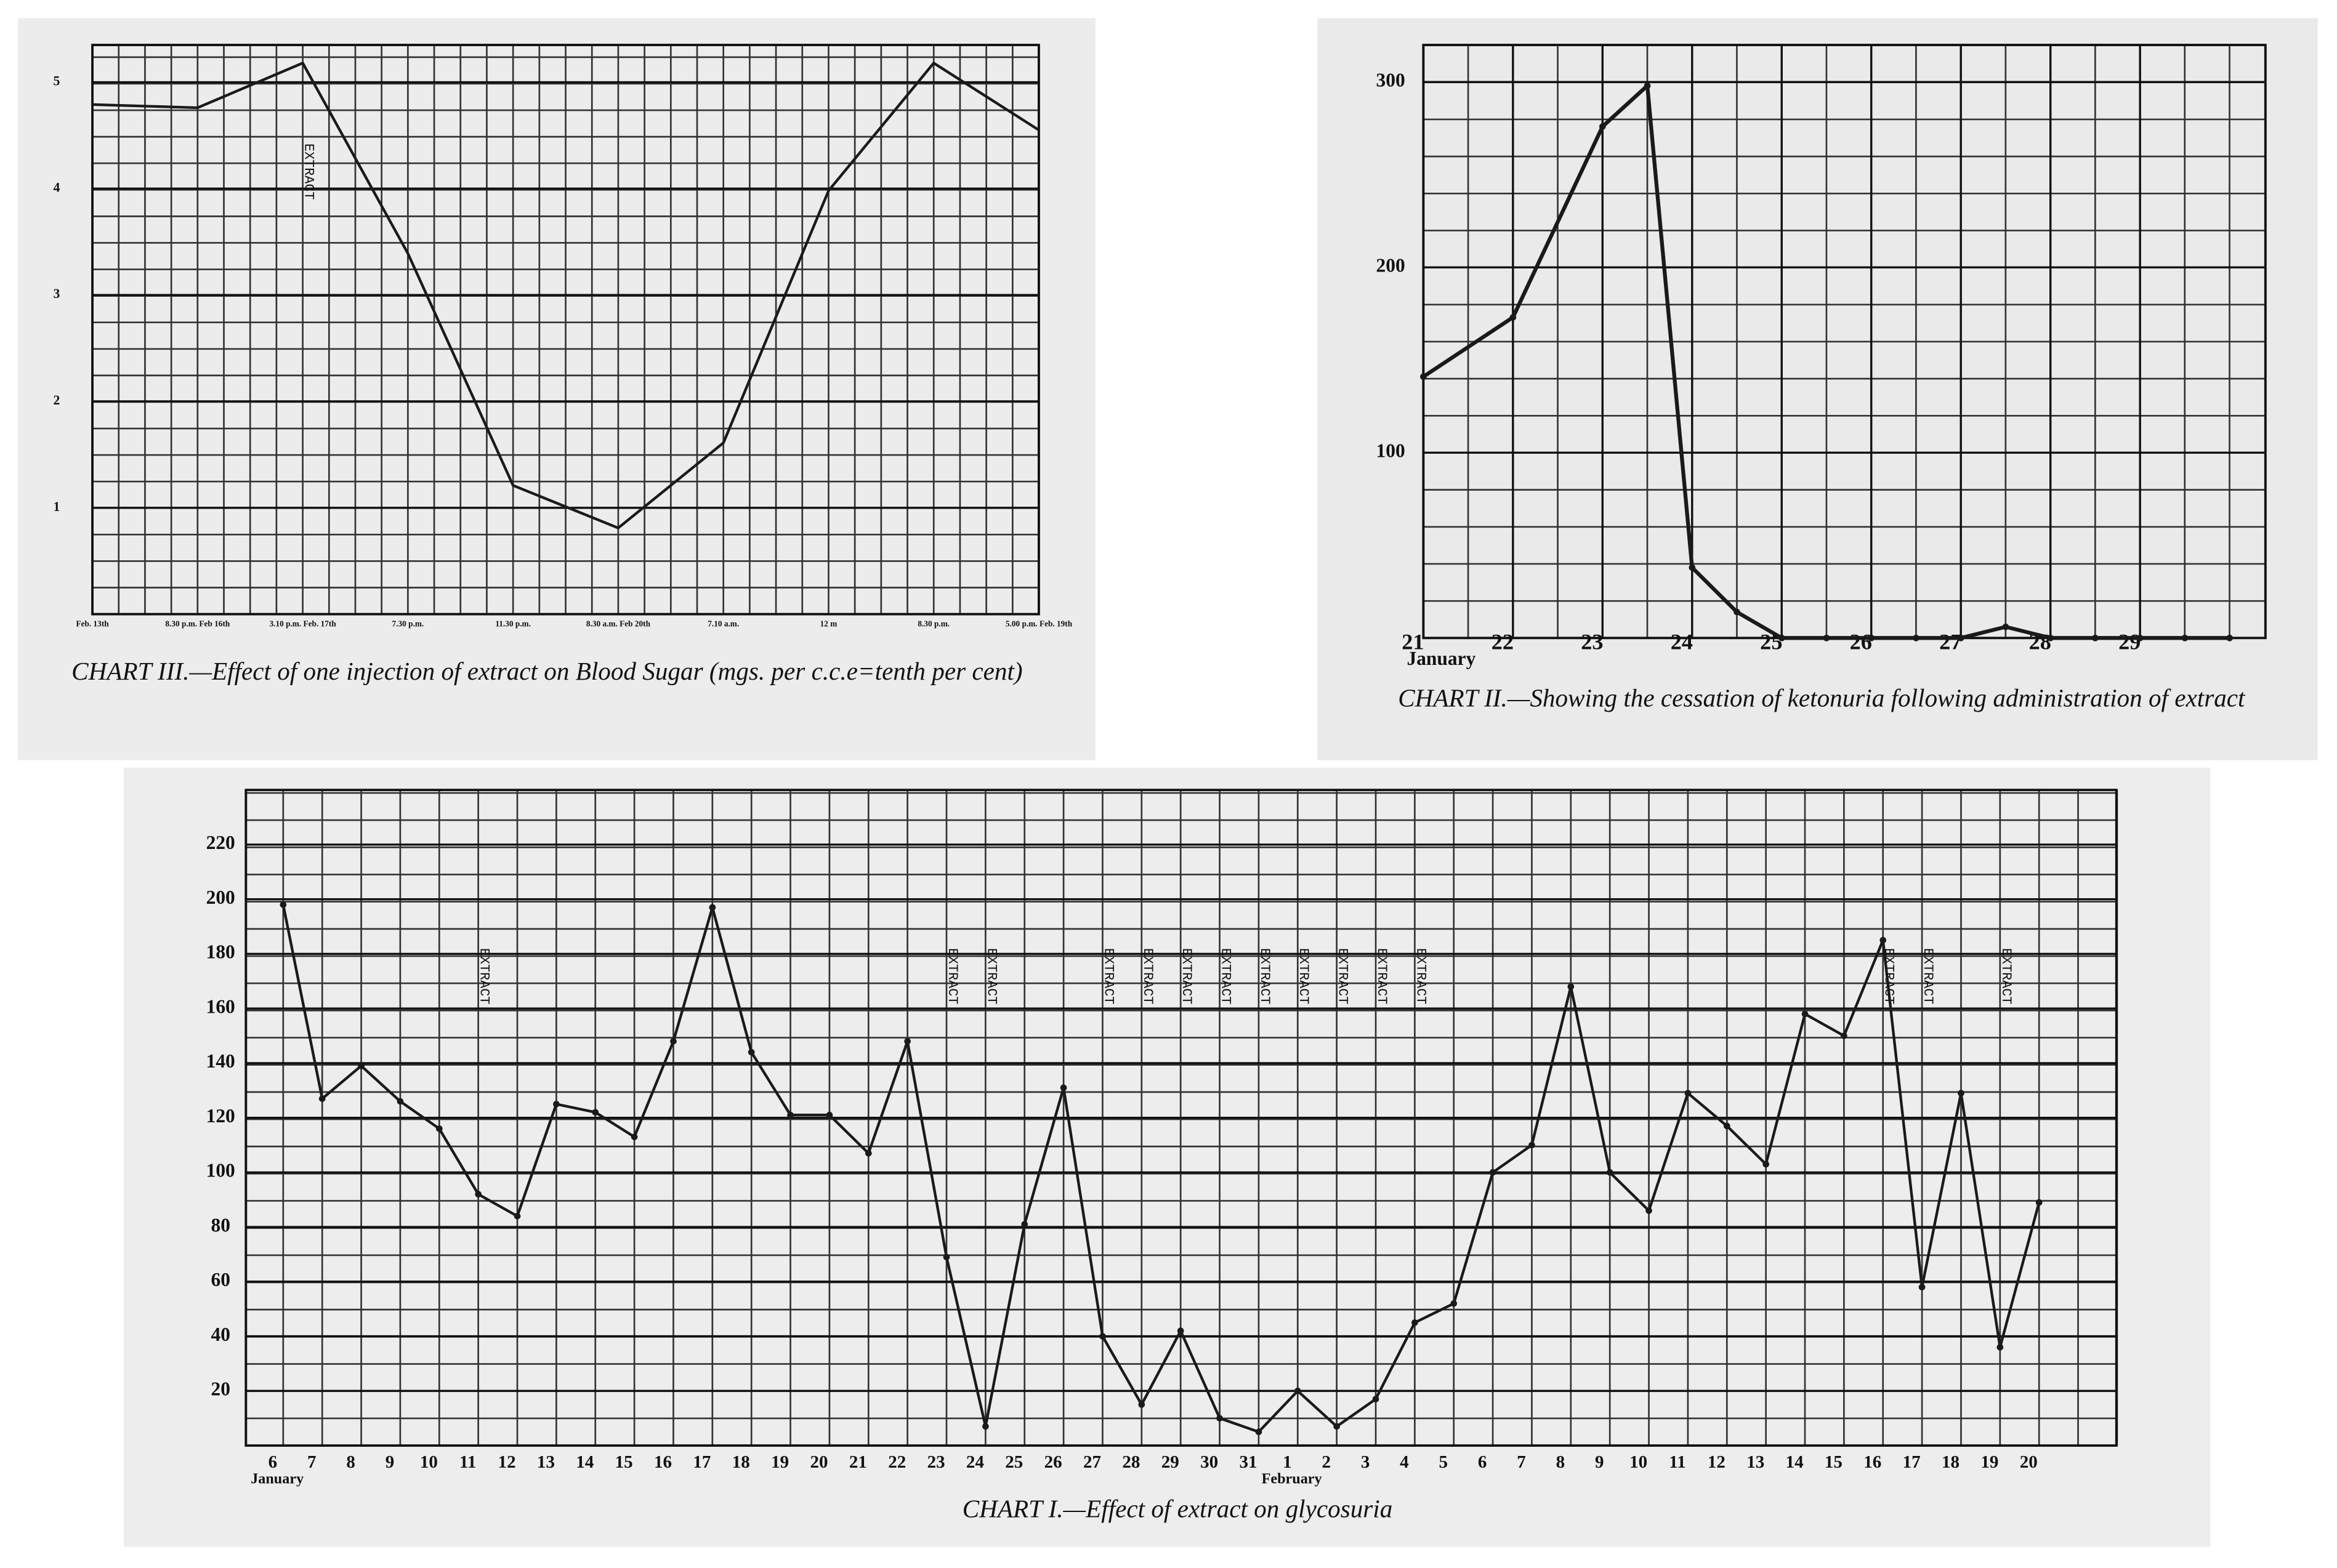 This screenshot has width=2337, height=1568. What do you see at coordinates (1441, 658) in the screenshot?
I see `x-axis-label: January` at bounding box center [1441, 658].